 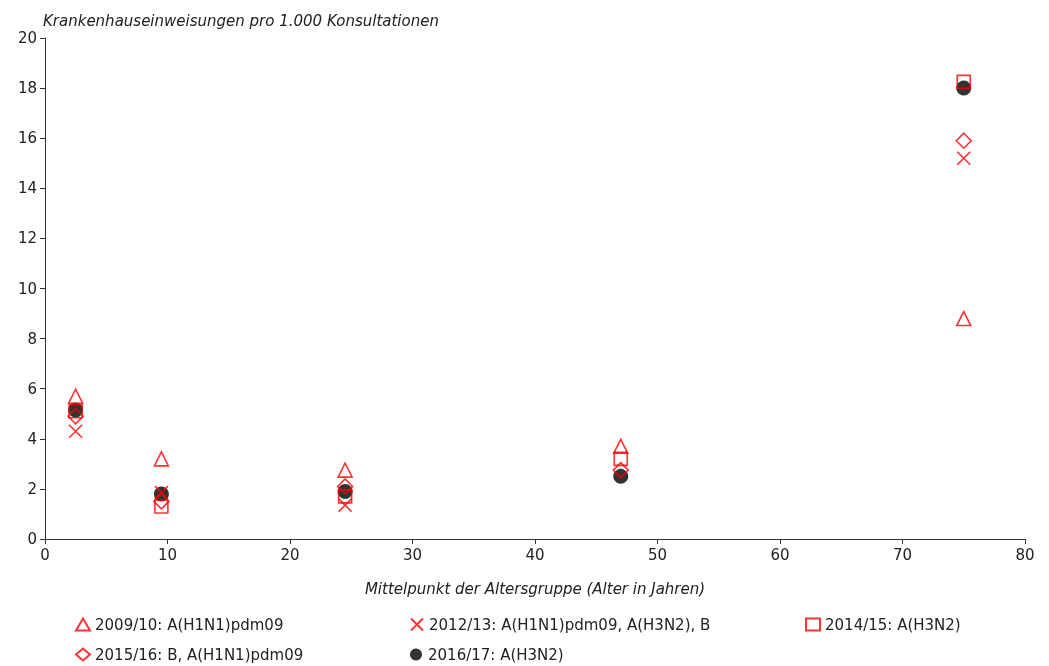 I want to click on x-tick-label: 60, so click(x=780, y=554).